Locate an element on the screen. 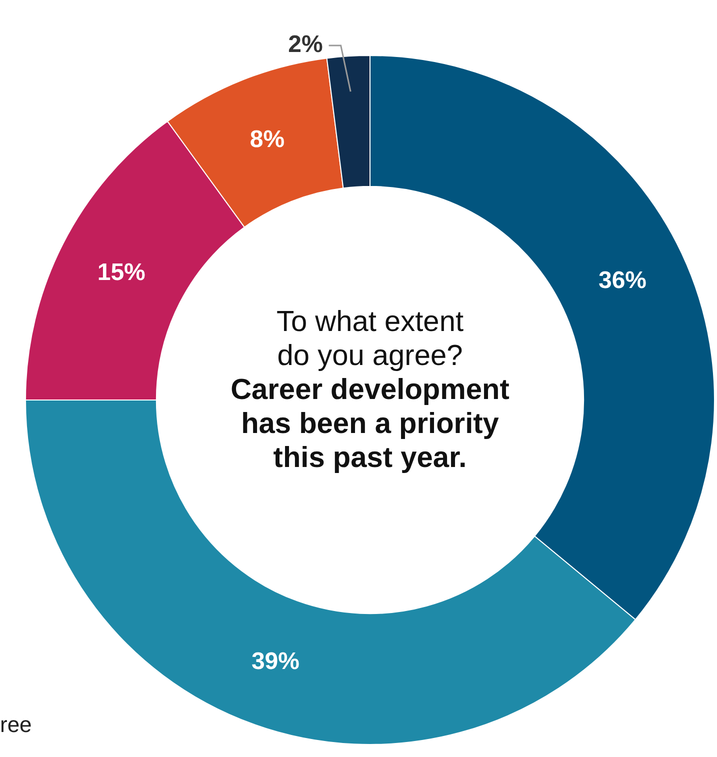 This screenshot has height=757, width=717. data-label: 8% is located at coordinates (267, 140).